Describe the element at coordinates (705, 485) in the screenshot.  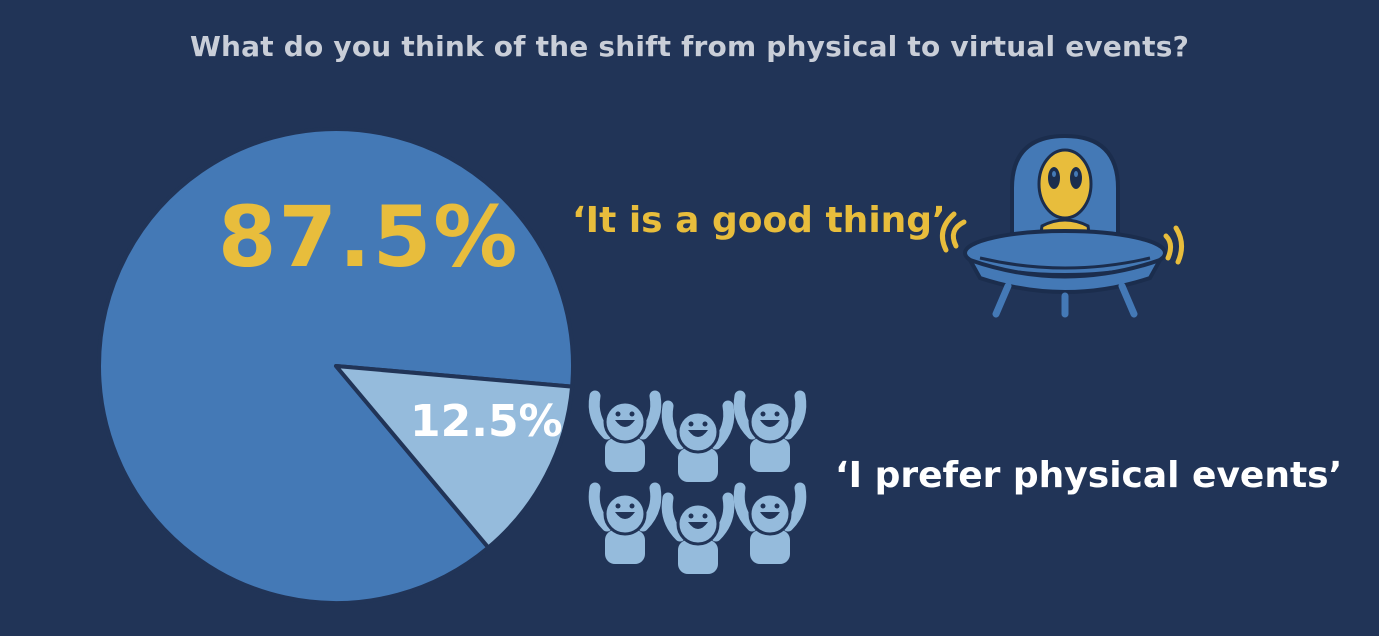
I see `cheering-crowd-icon` at that location.